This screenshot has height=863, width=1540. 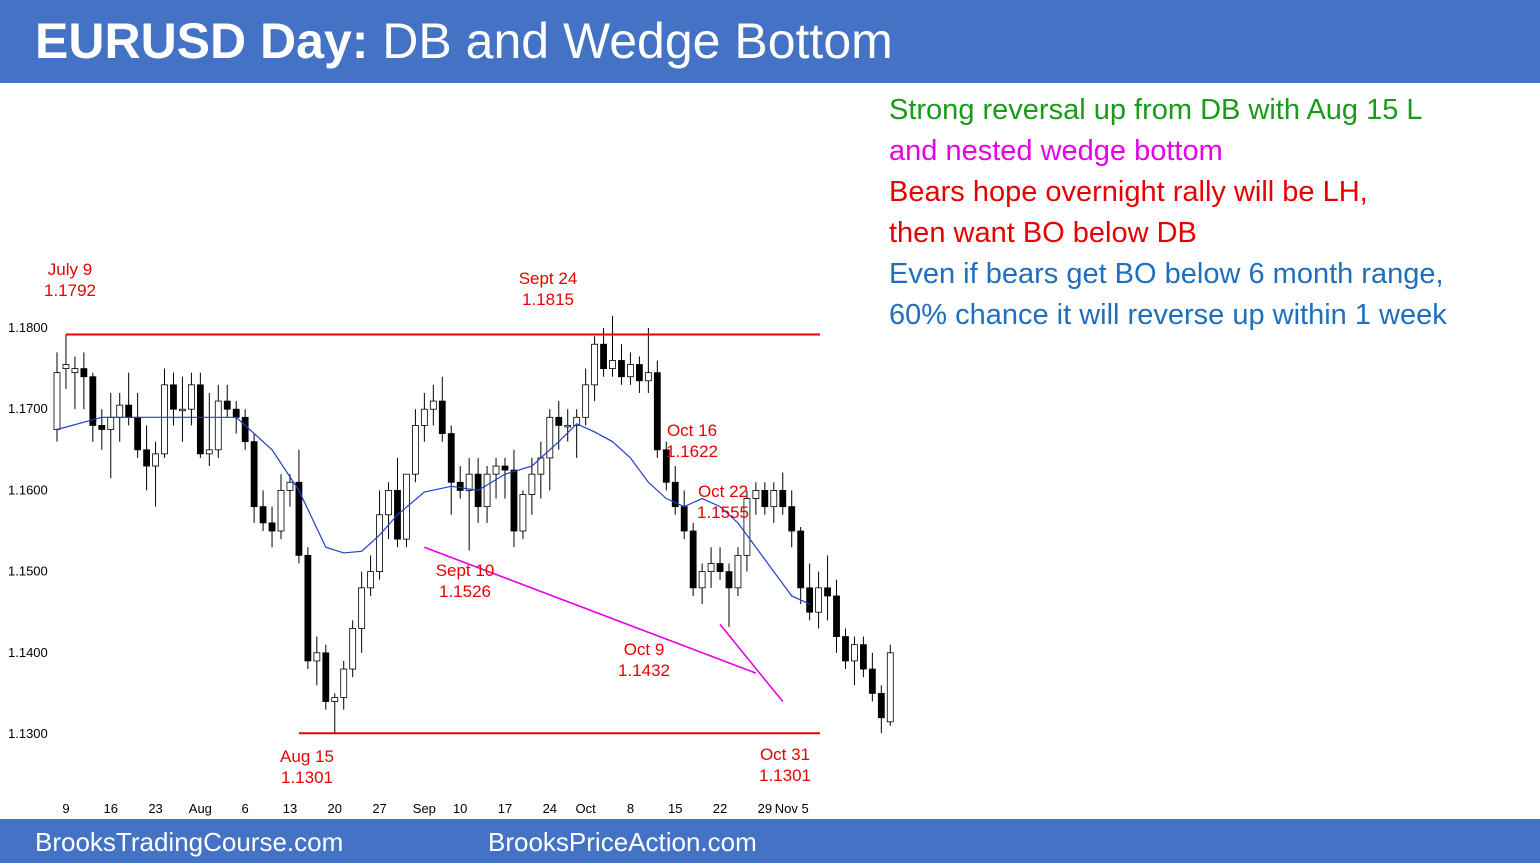 I want to click on annotation-price: 1.1526, so click(x=465, y=591).